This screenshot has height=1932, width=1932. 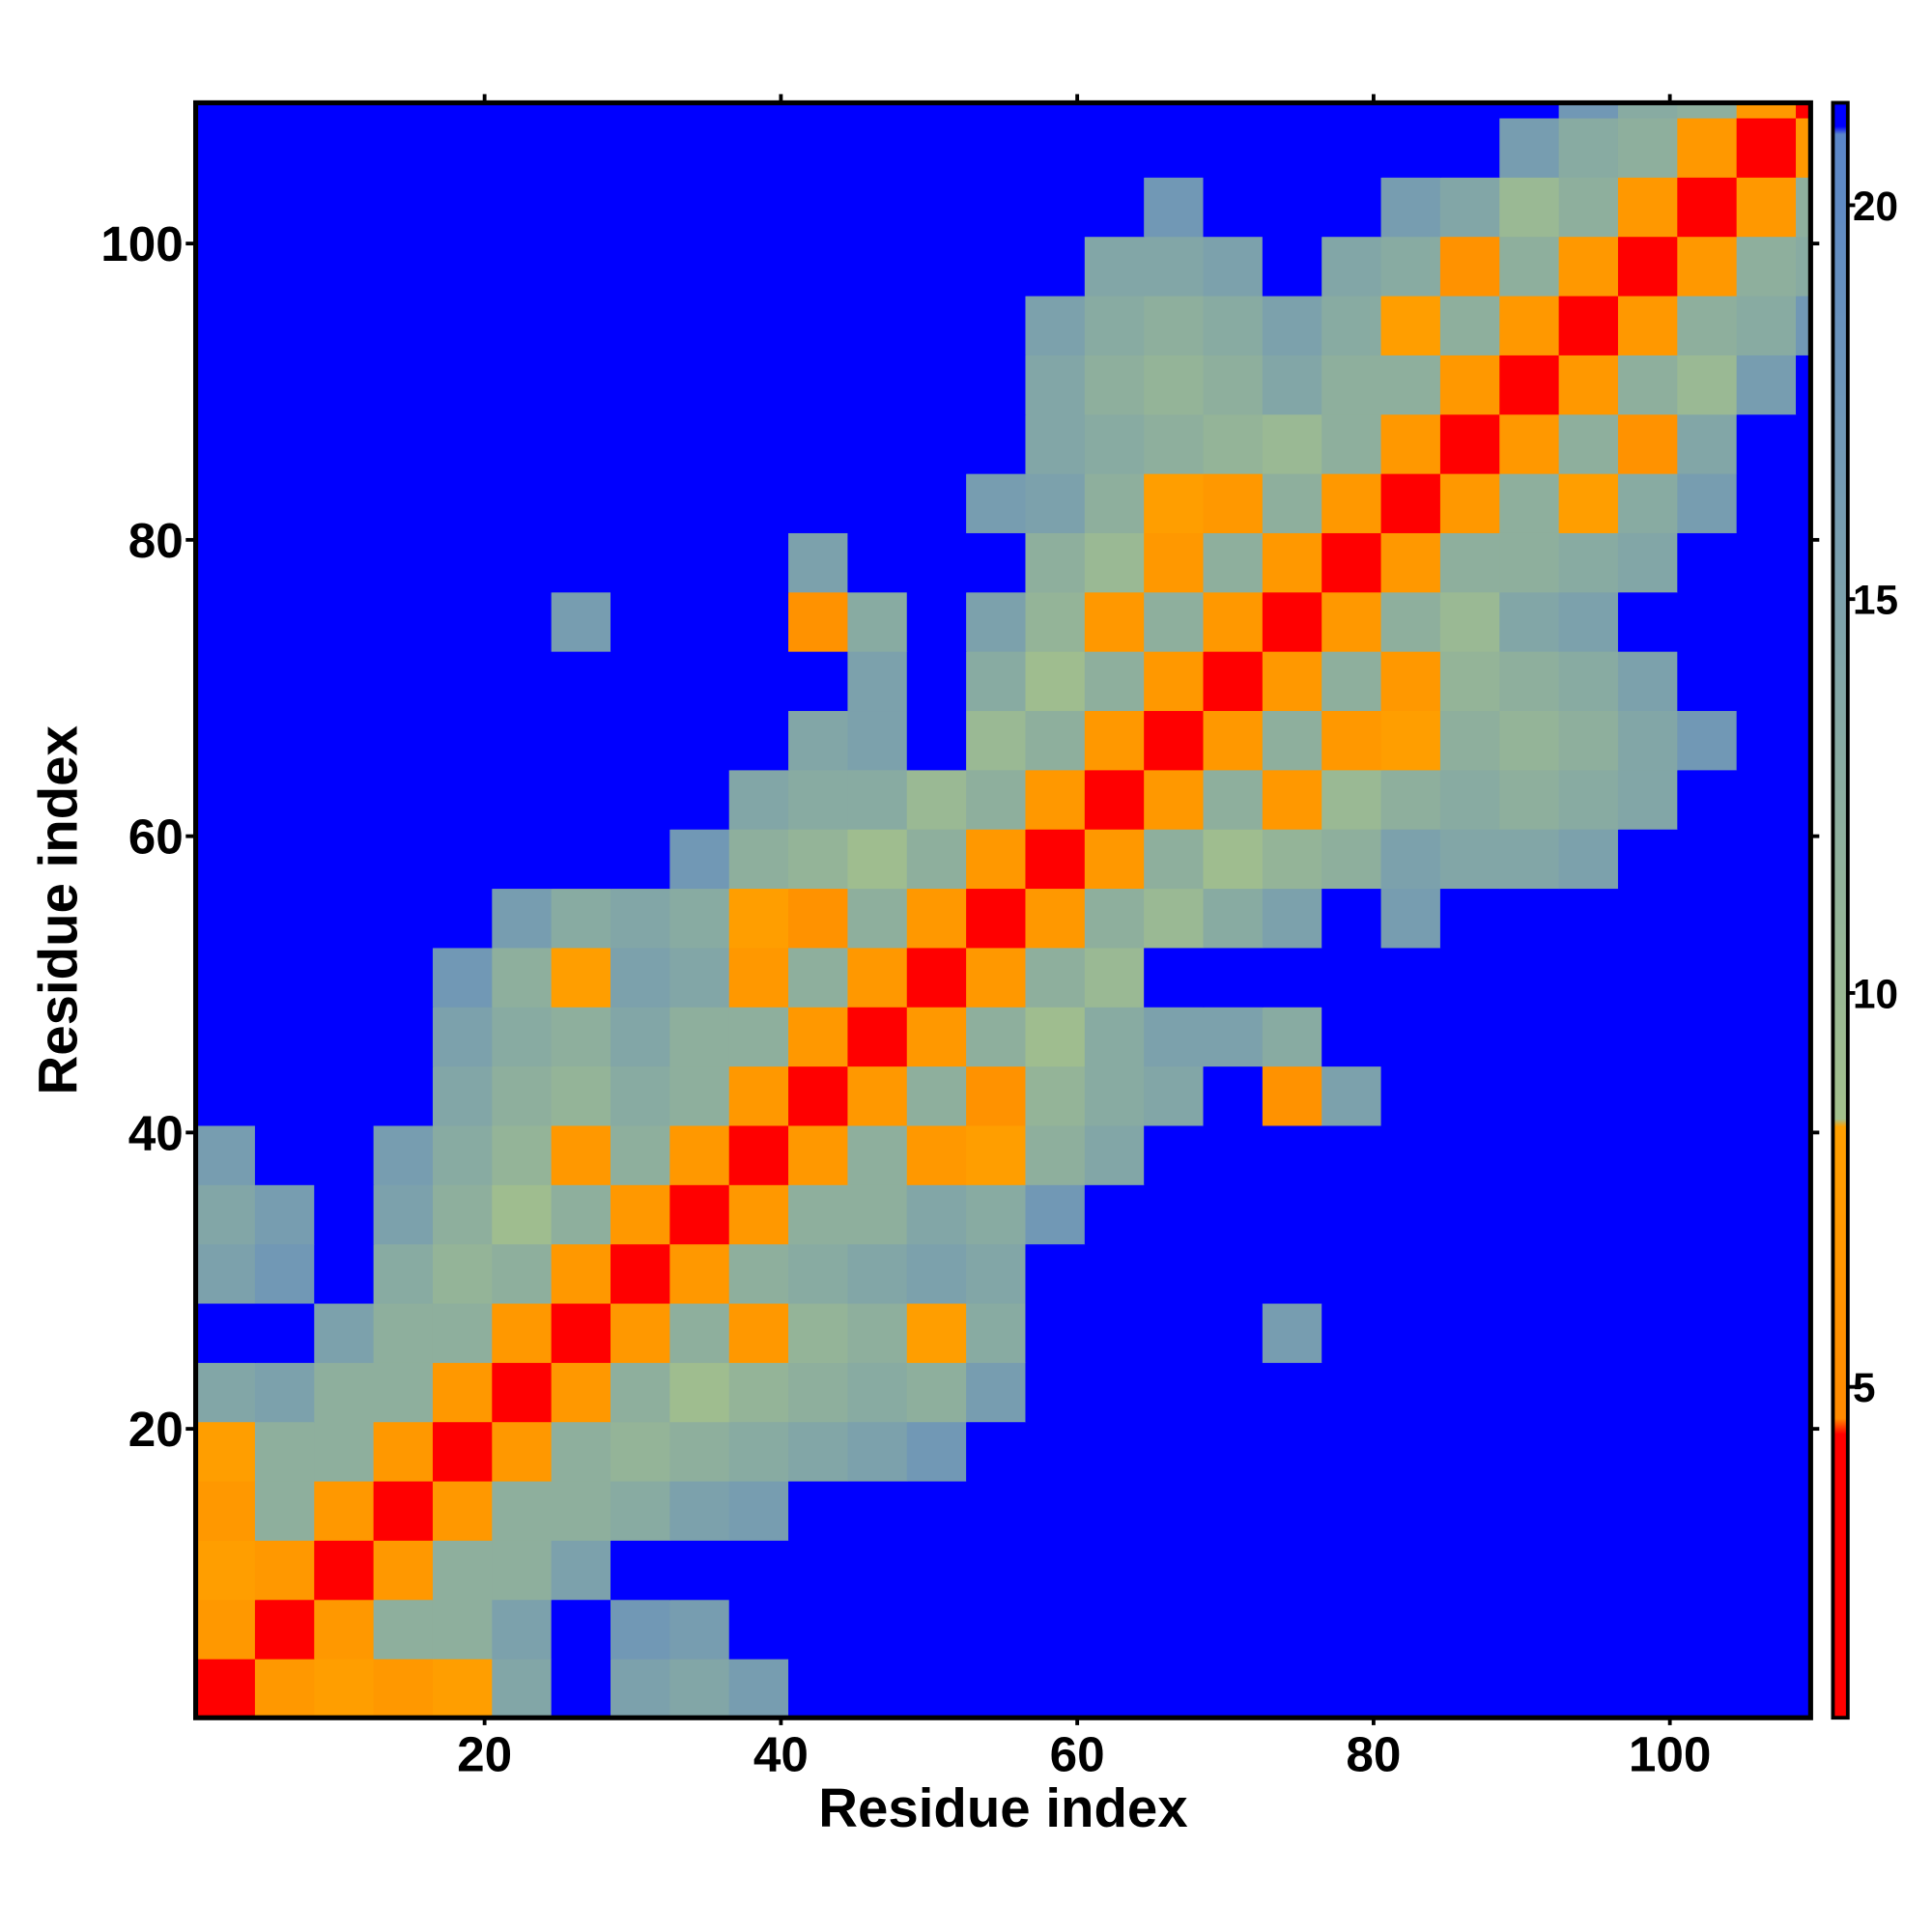 I want to click on x-tick-label: 60, so click(x=1077, y=1753).